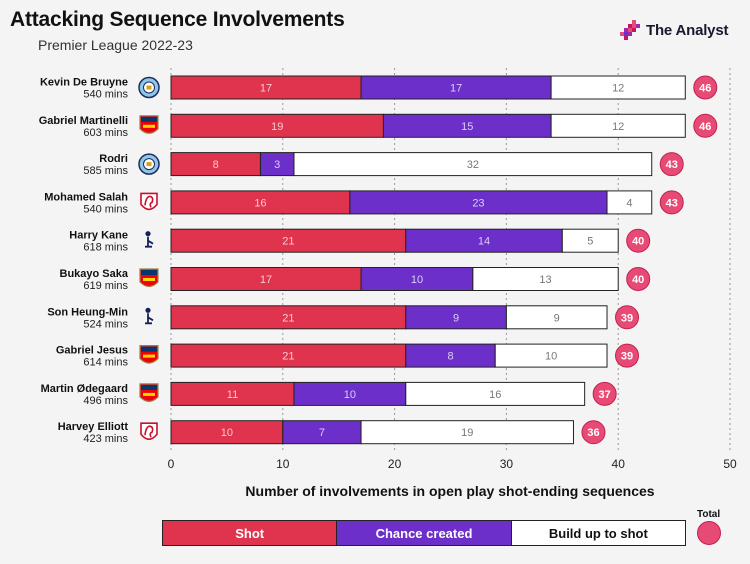 This screenshot has height=564, width=750. What do you see at coordinates (478, 203) in the screenshot?
I see `bar-value-label: 23` at bounding box center [478, 203].